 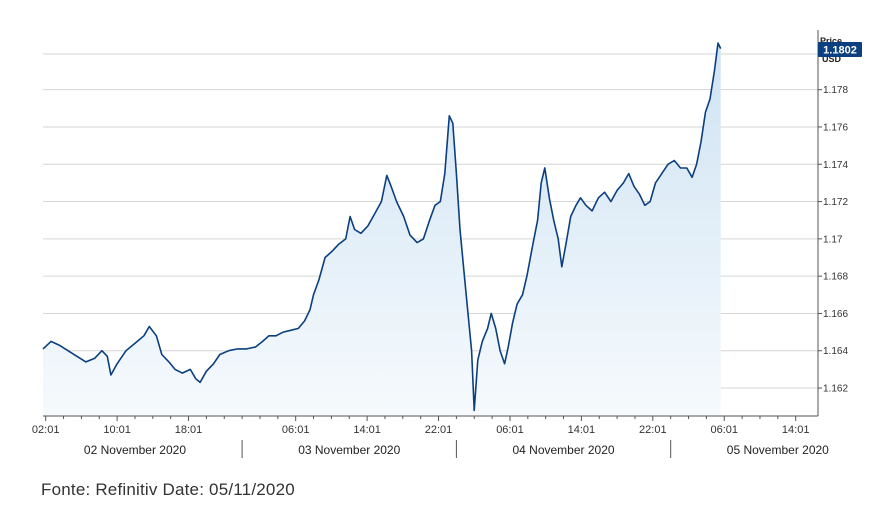 I want to click on last-price-value: 1.1802, so click(x=840, y=51).